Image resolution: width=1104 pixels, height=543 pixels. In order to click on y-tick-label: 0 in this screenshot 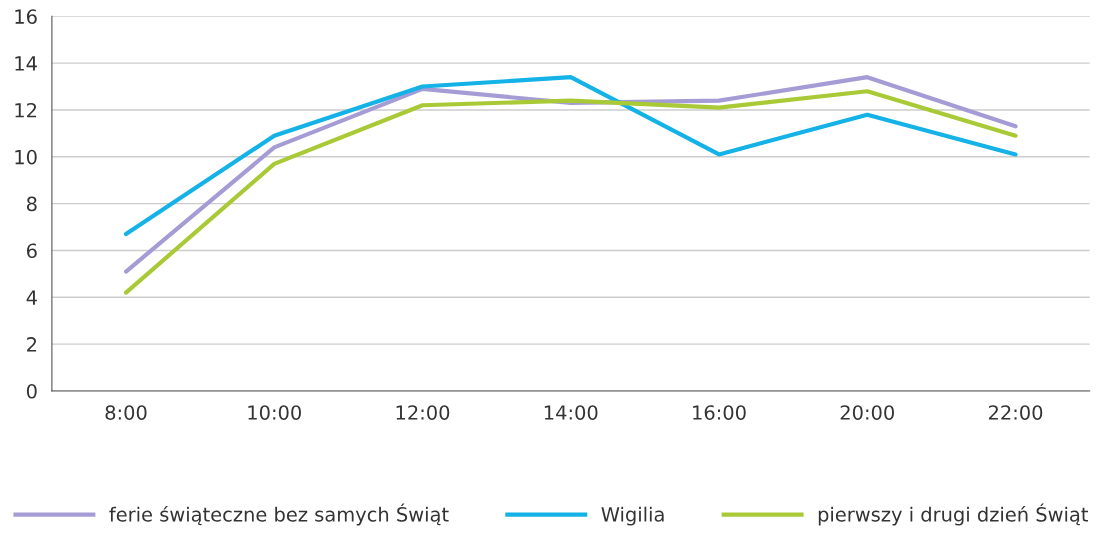, I will do `click(31, 391)`.